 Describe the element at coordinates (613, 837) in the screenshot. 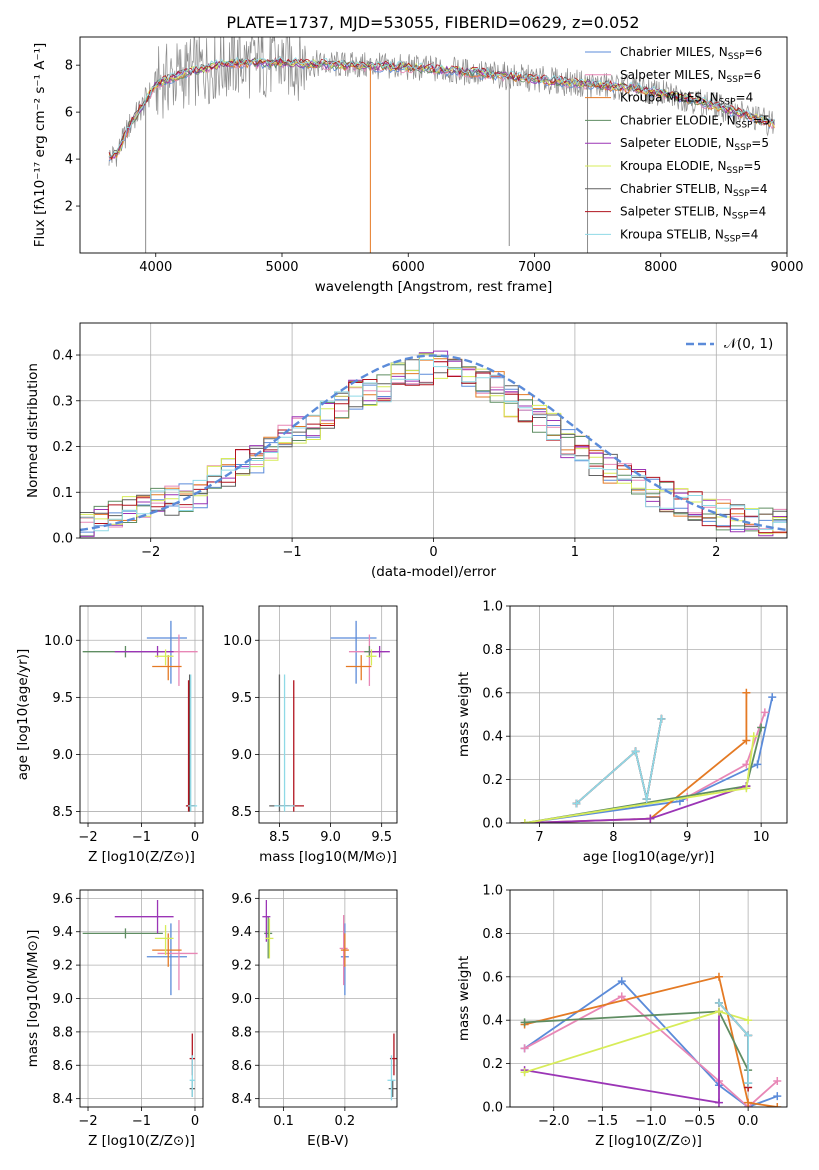

I see `x-tick-label: 8` at that location.